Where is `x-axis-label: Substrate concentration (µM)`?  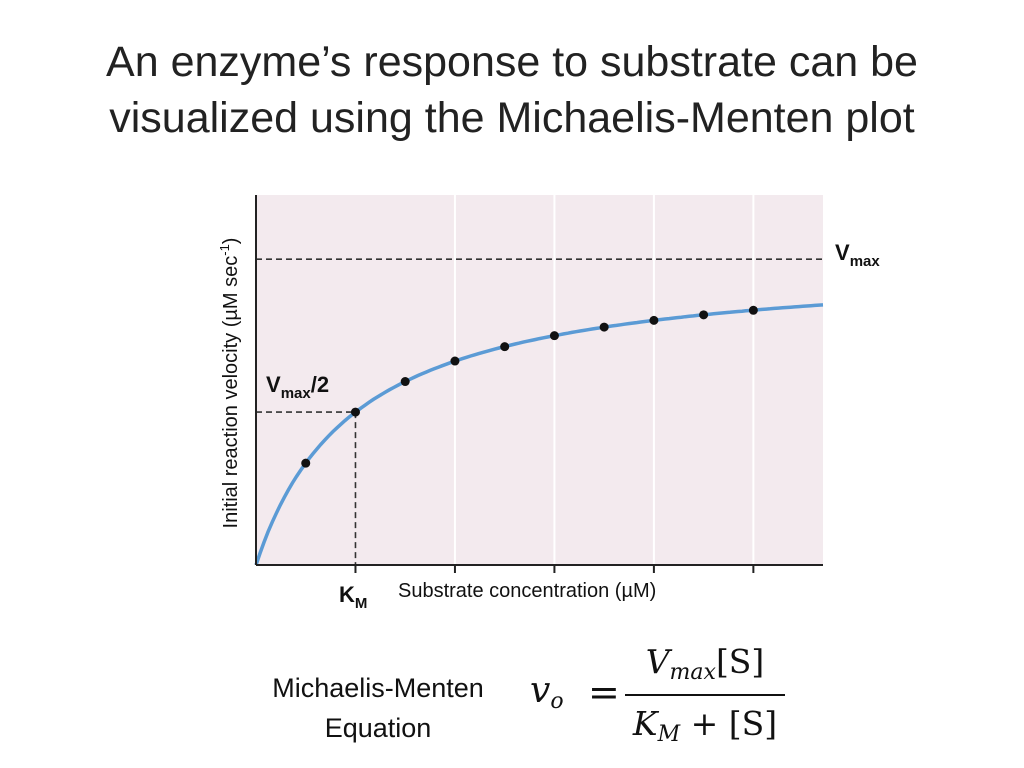
x-axis-label: Substrate concentration (µM) is located at coordinates (527, 591).